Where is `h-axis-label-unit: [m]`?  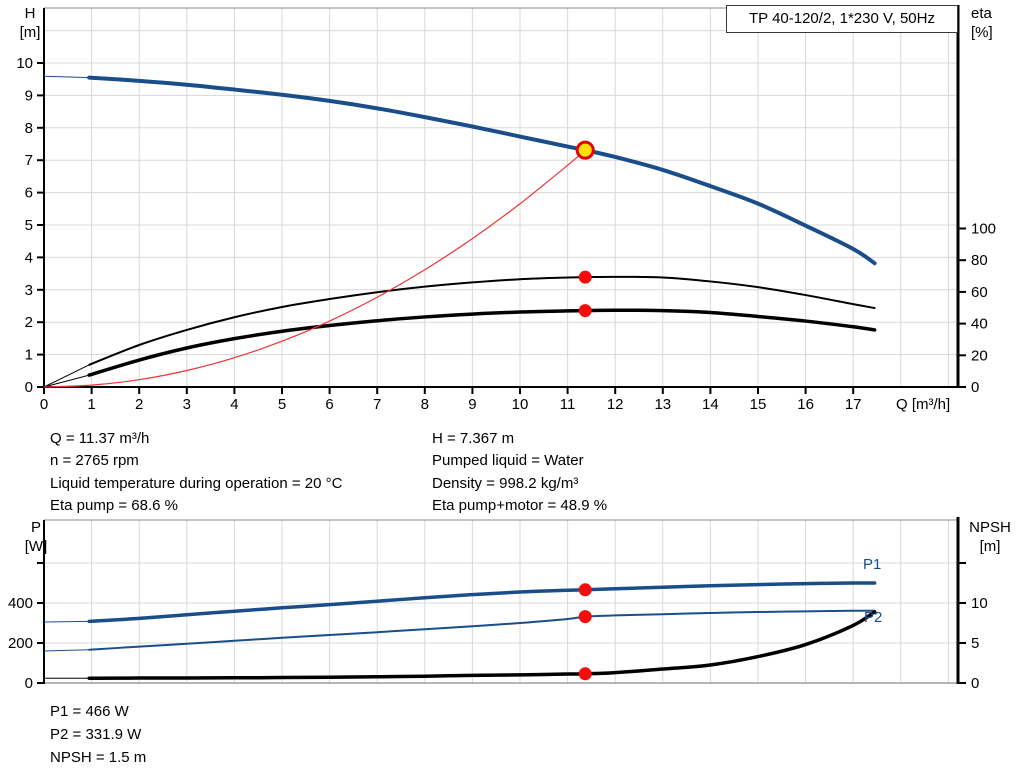
h-axis-label-unit: [m] is located at coordinates (30, 32).